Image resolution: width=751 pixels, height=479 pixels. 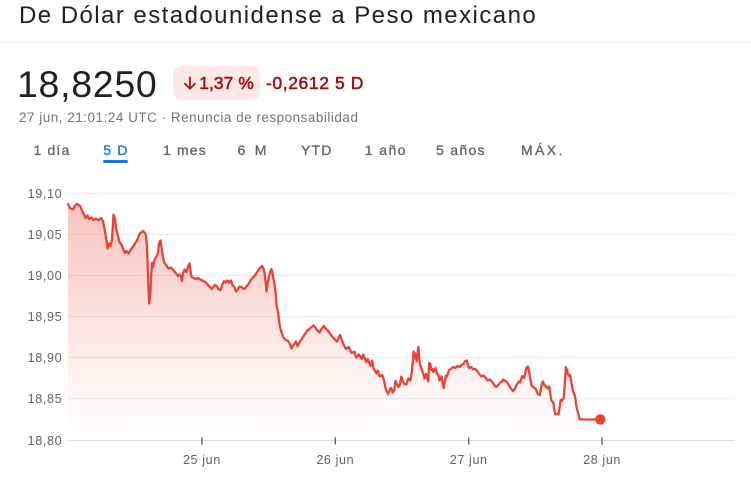 I want to click on svg-text: 19,10, so click(x=45, y=194).